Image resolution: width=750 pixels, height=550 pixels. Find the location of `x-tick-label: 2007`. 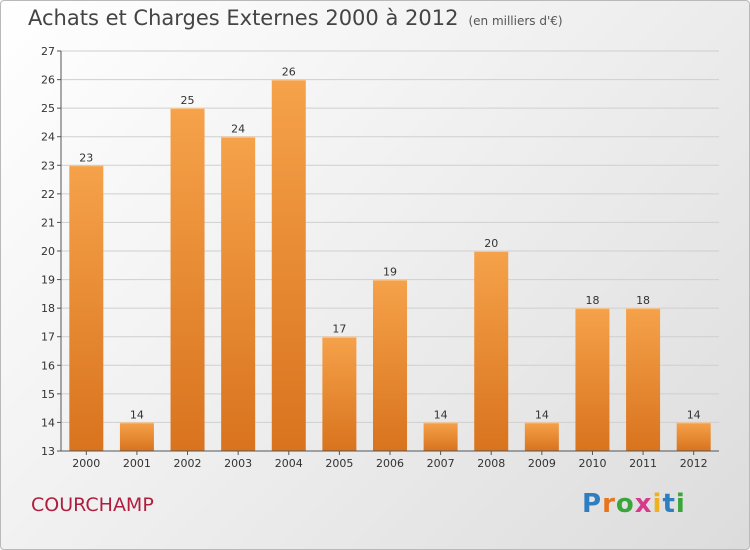

x-tick-label: 2007 is located at coordinates (441, 463).